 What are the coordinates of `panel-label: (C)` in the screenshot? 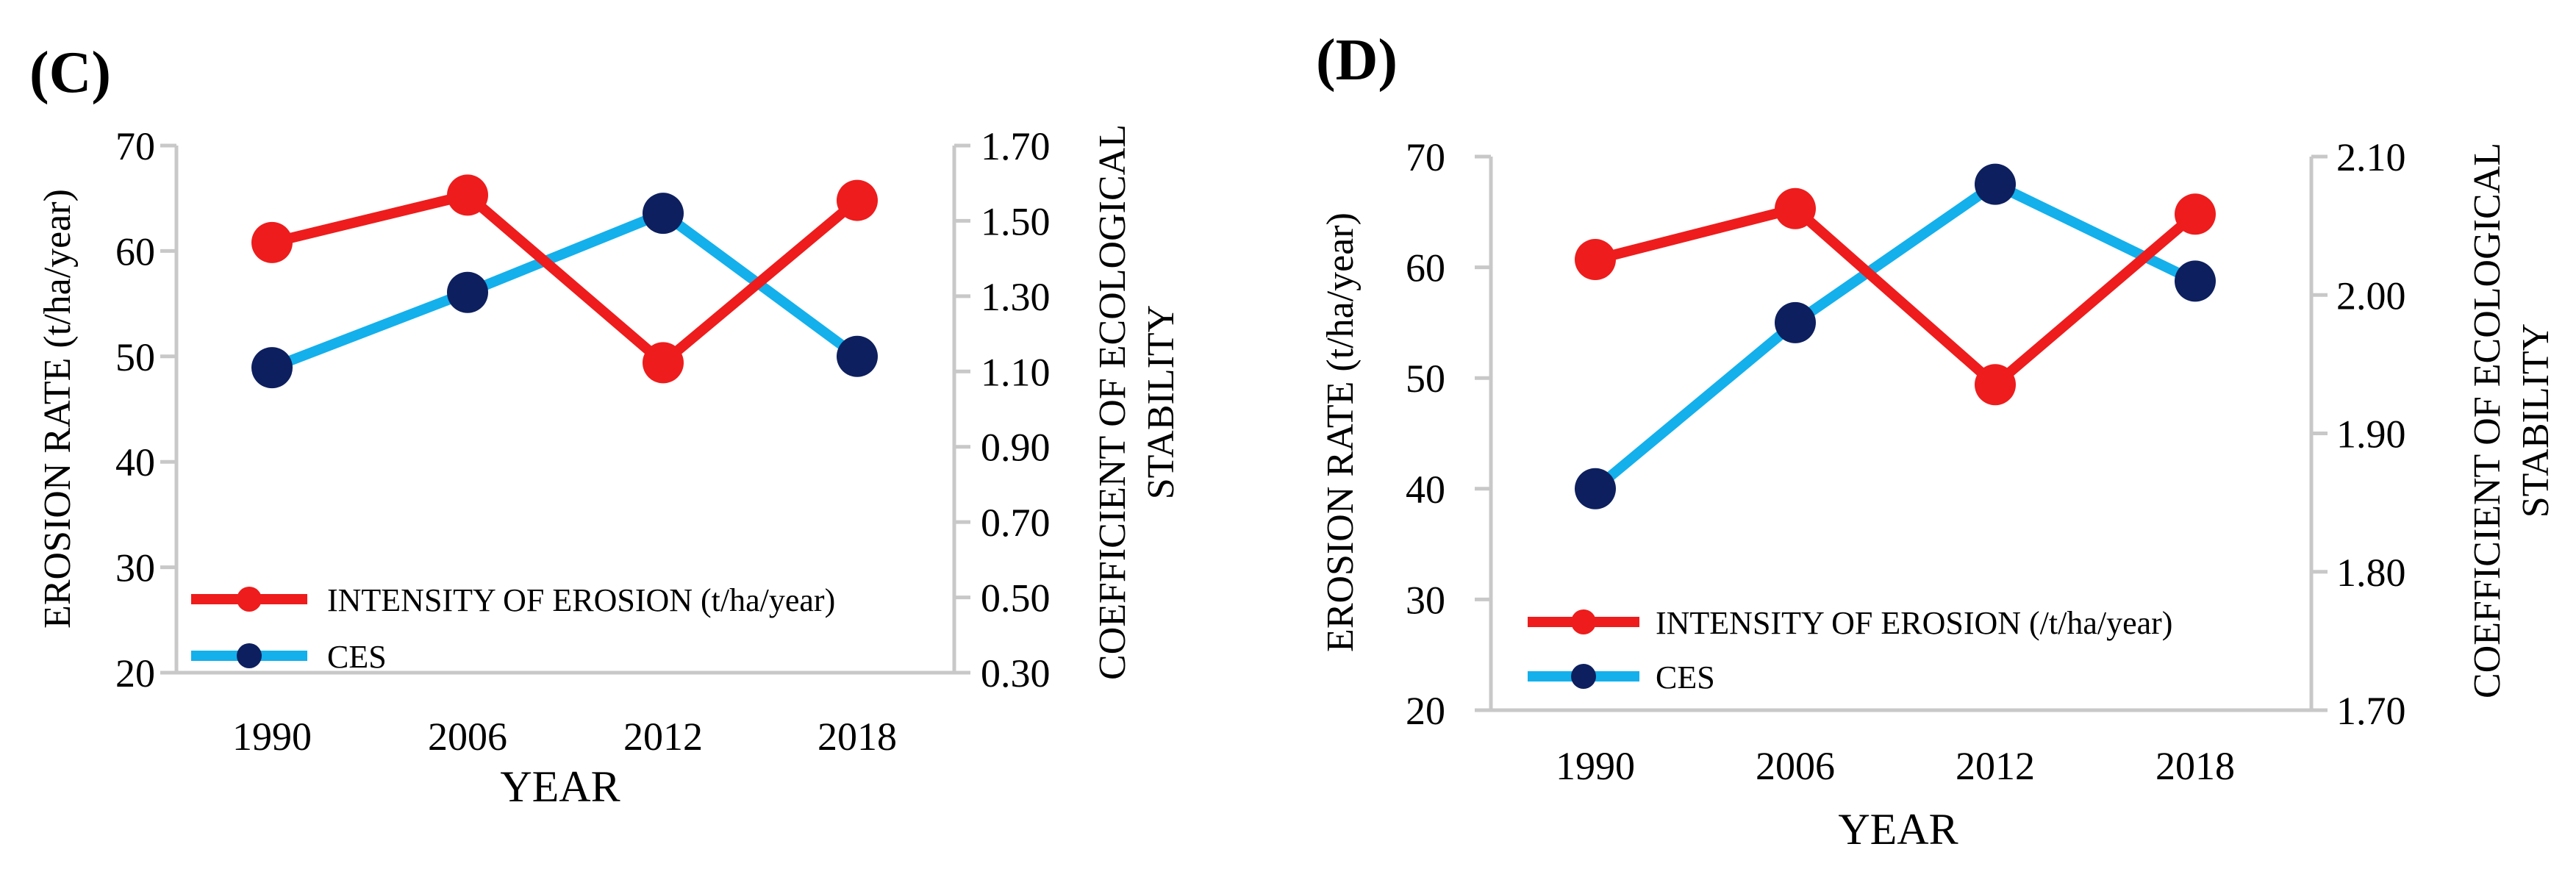 It's located at (70, 72).